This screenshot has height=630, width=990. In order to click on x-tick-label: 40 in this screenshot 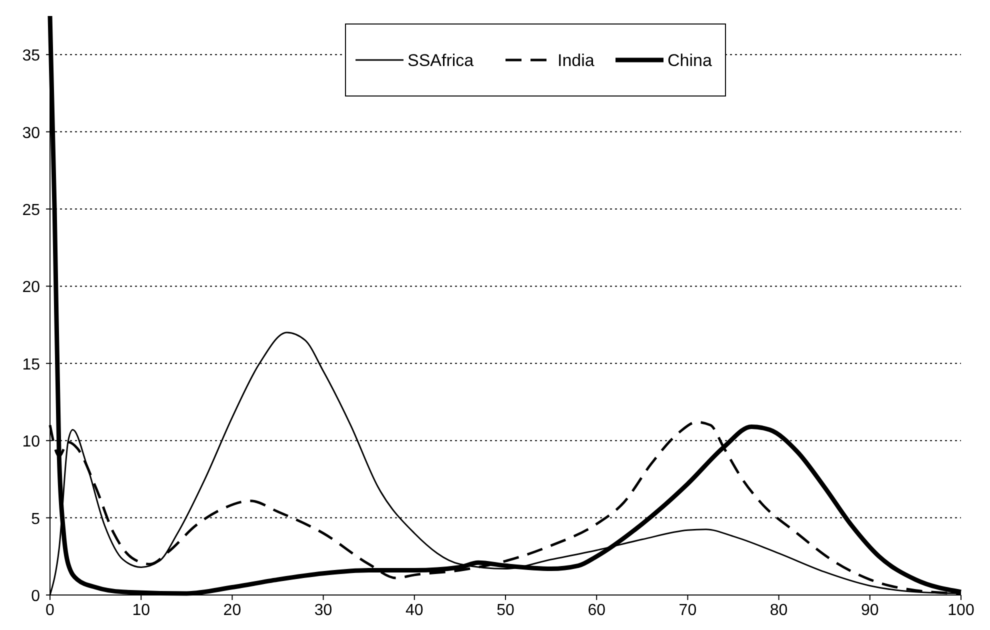, I will do `click(415, 610)`.